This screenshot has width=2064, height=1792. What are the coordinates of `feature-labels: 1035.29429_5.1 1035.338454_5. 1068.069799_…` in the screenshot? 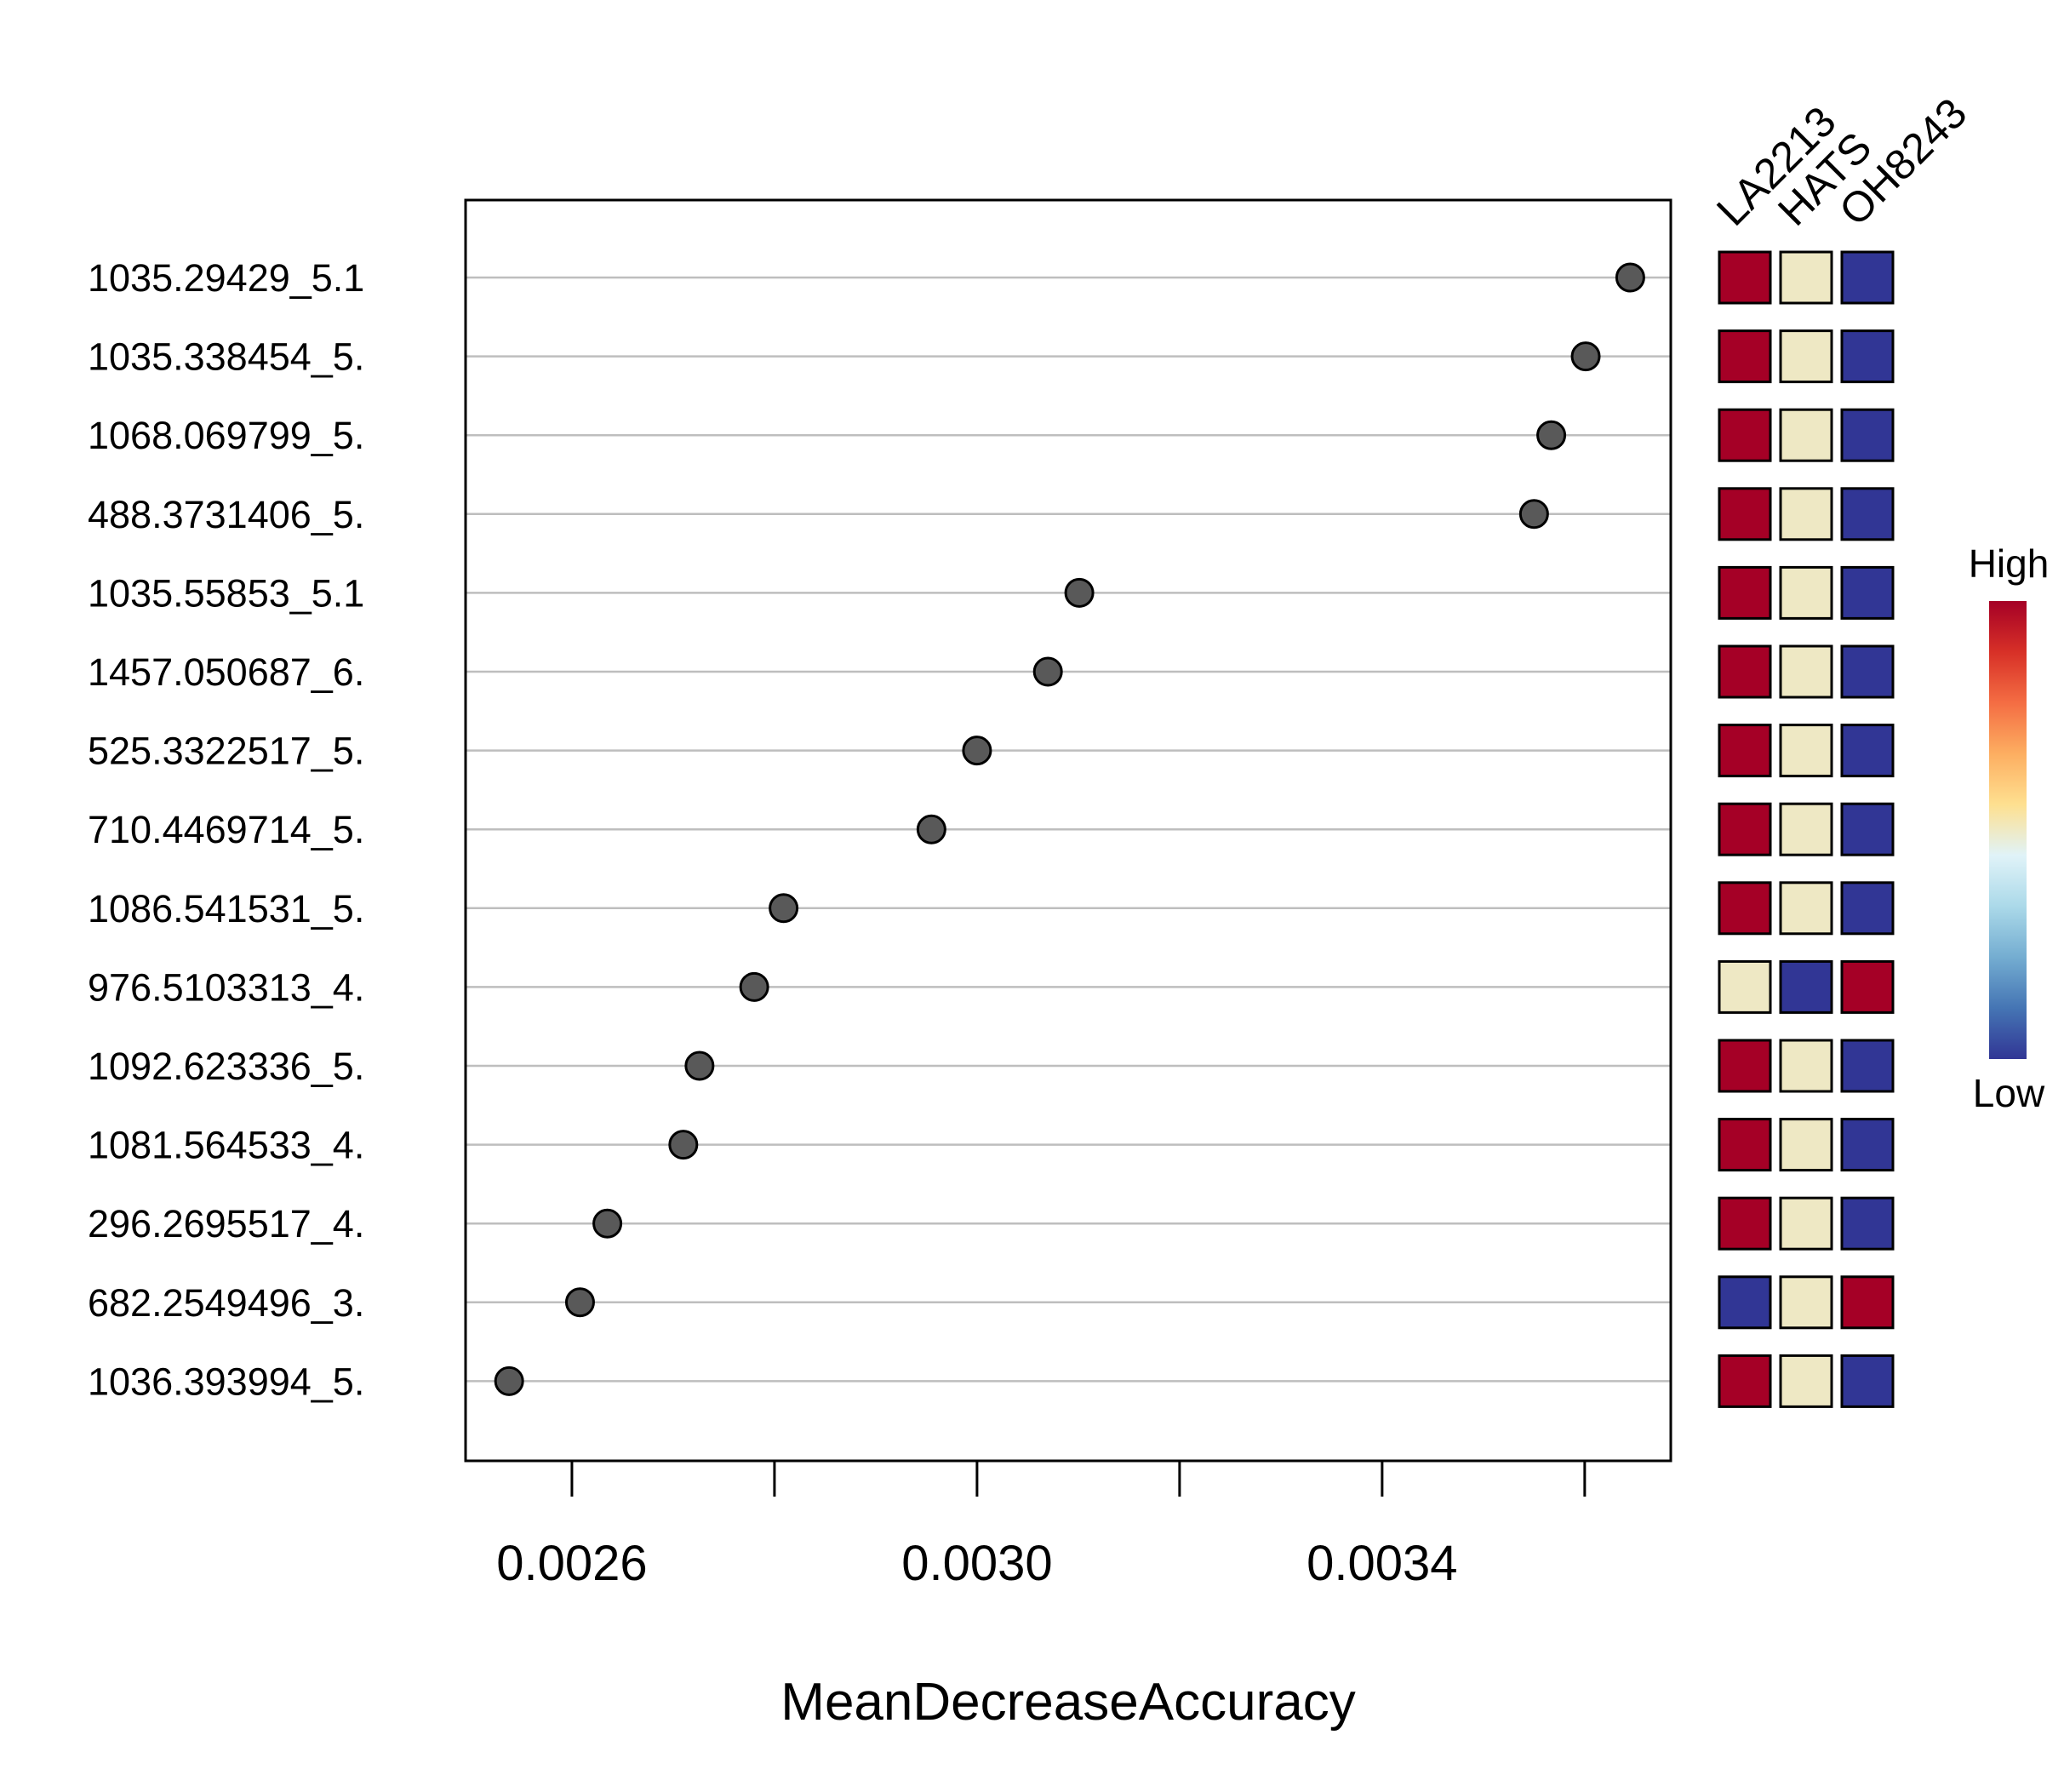 It's located at (226, 829).